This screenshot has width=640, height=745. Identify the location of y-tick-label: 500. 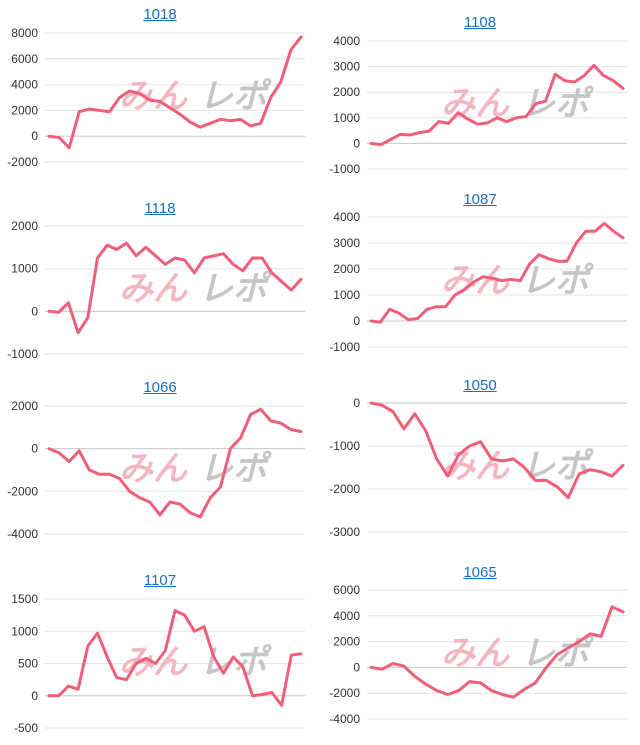
(28, 664).